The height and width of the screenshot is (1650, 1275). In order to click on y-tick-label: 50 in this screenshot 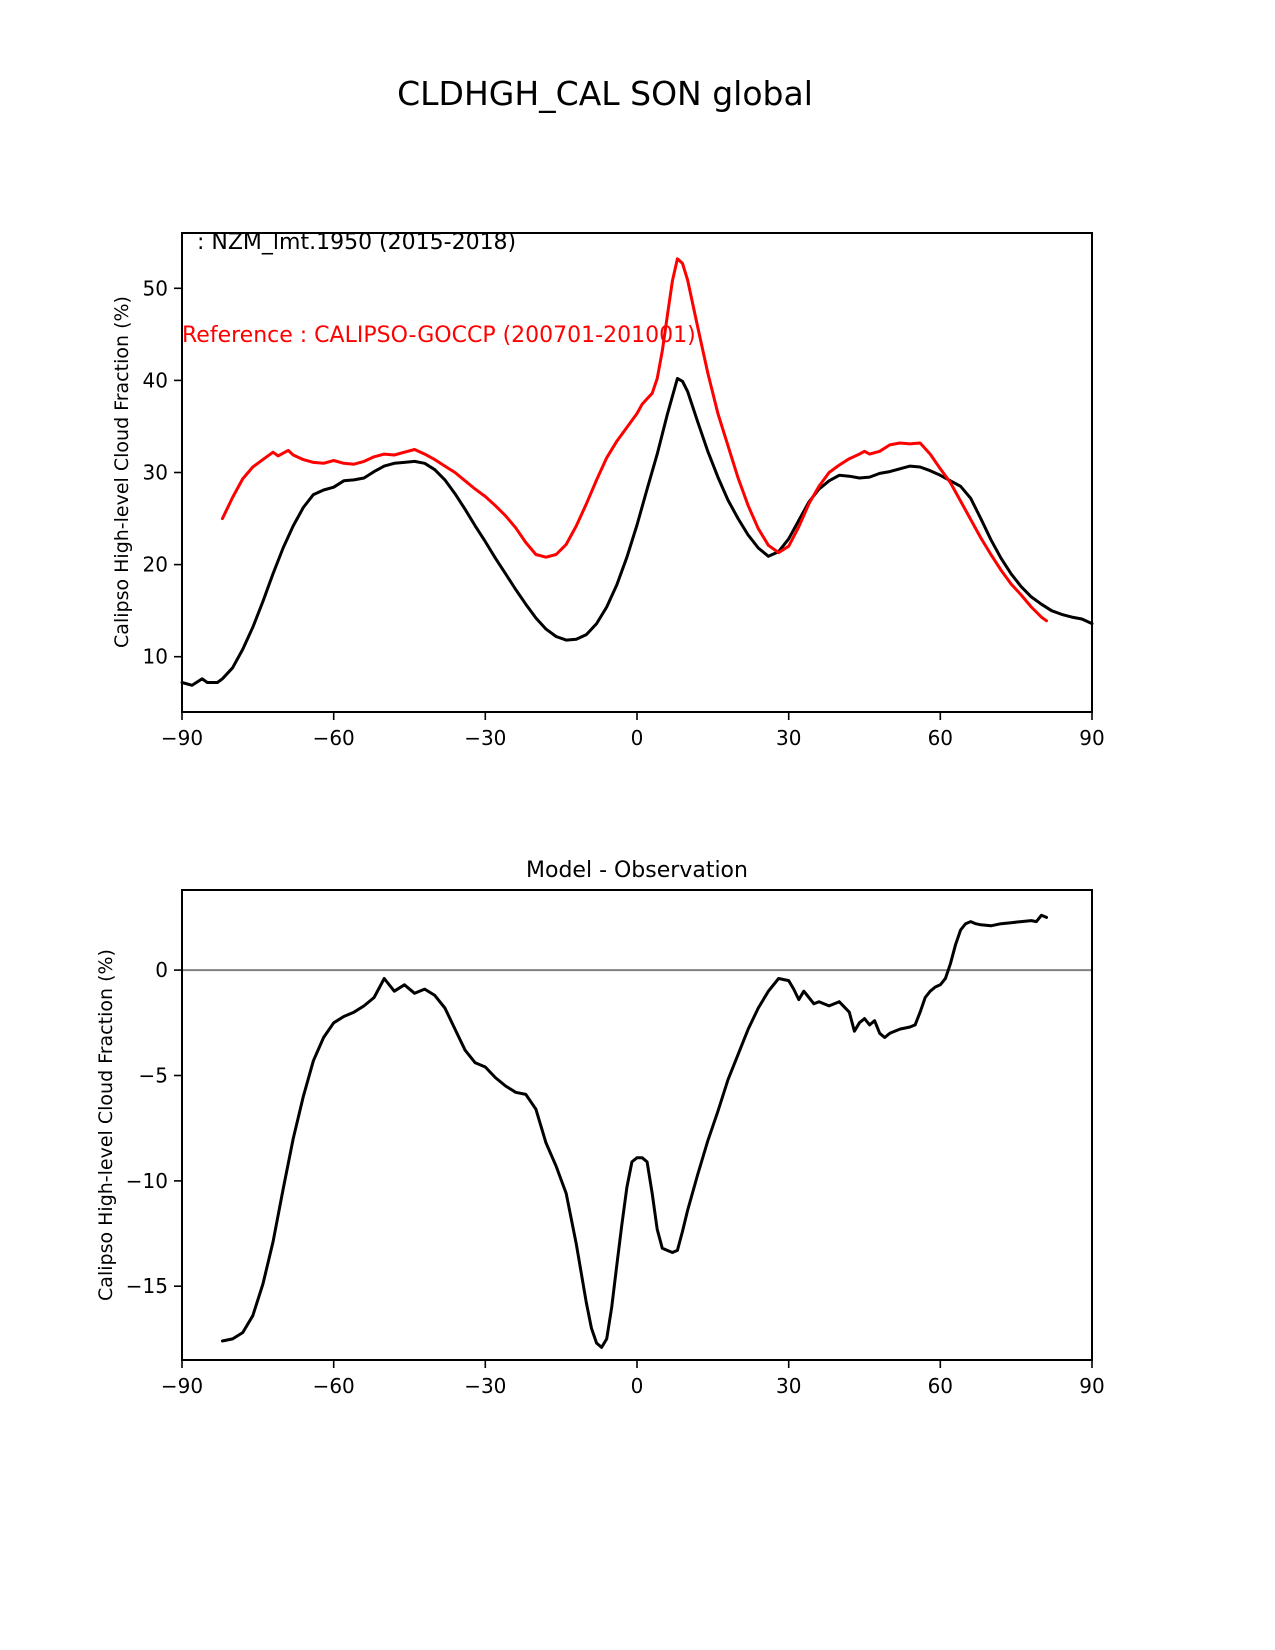, I will do `click(155, 288)`.